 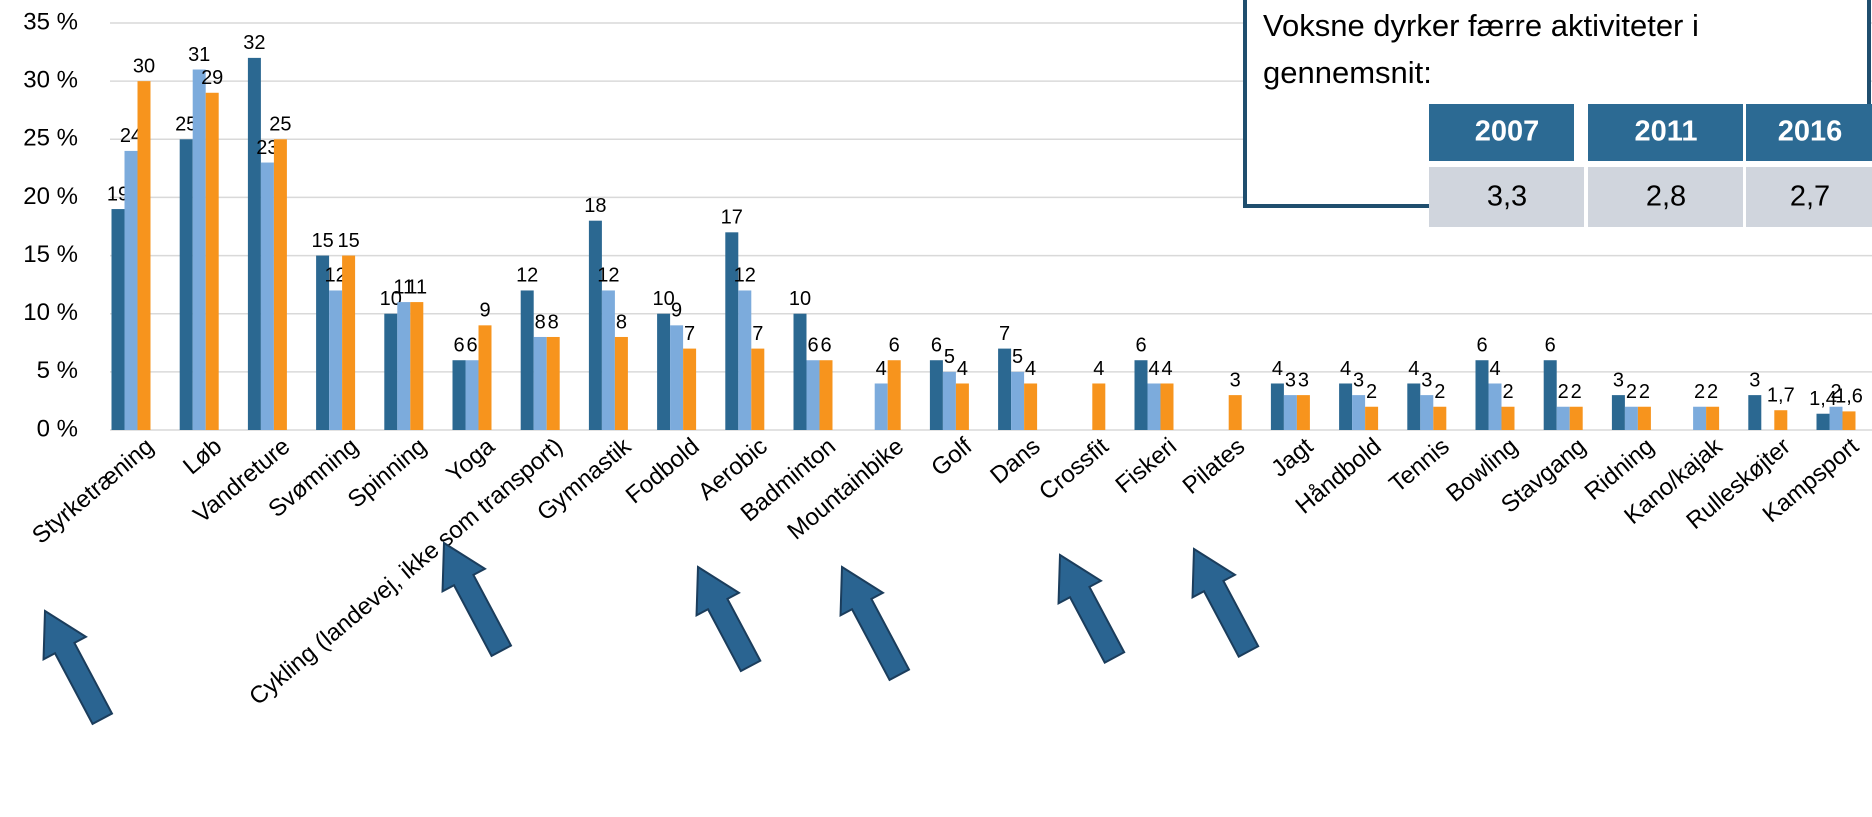 I want to click on y-tick-label: 30 %, so click(x=50, y=79).